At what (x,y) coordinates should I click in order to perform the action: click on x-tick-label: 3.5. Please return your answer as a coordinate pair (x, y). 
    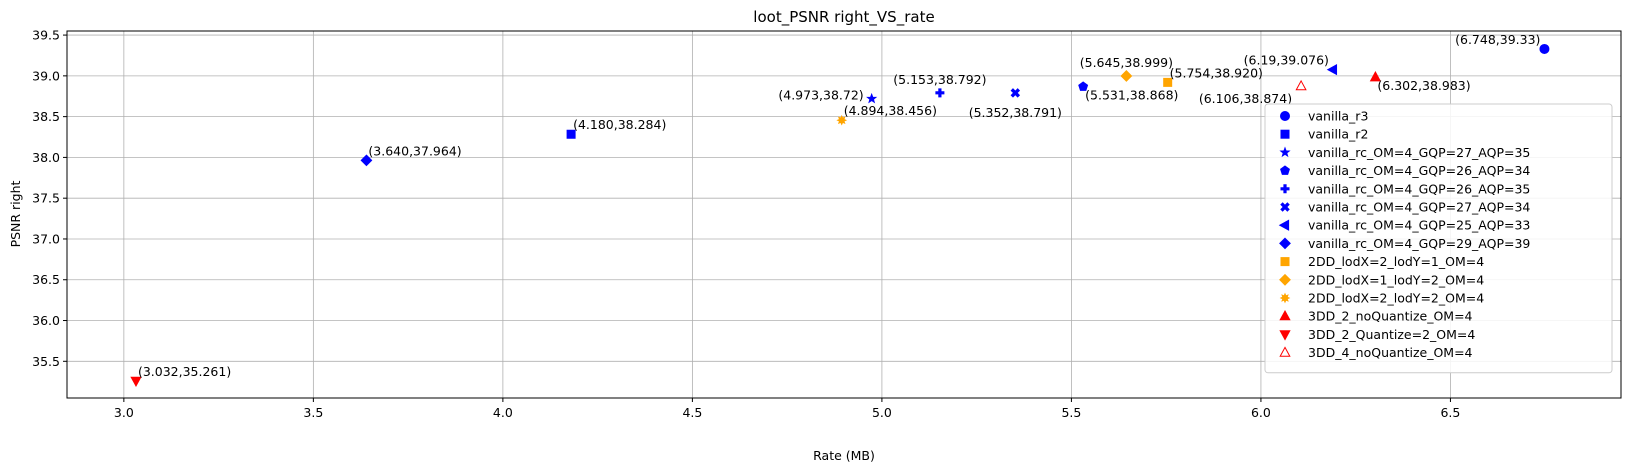
    Looking at the image, I should click on (313, 412).